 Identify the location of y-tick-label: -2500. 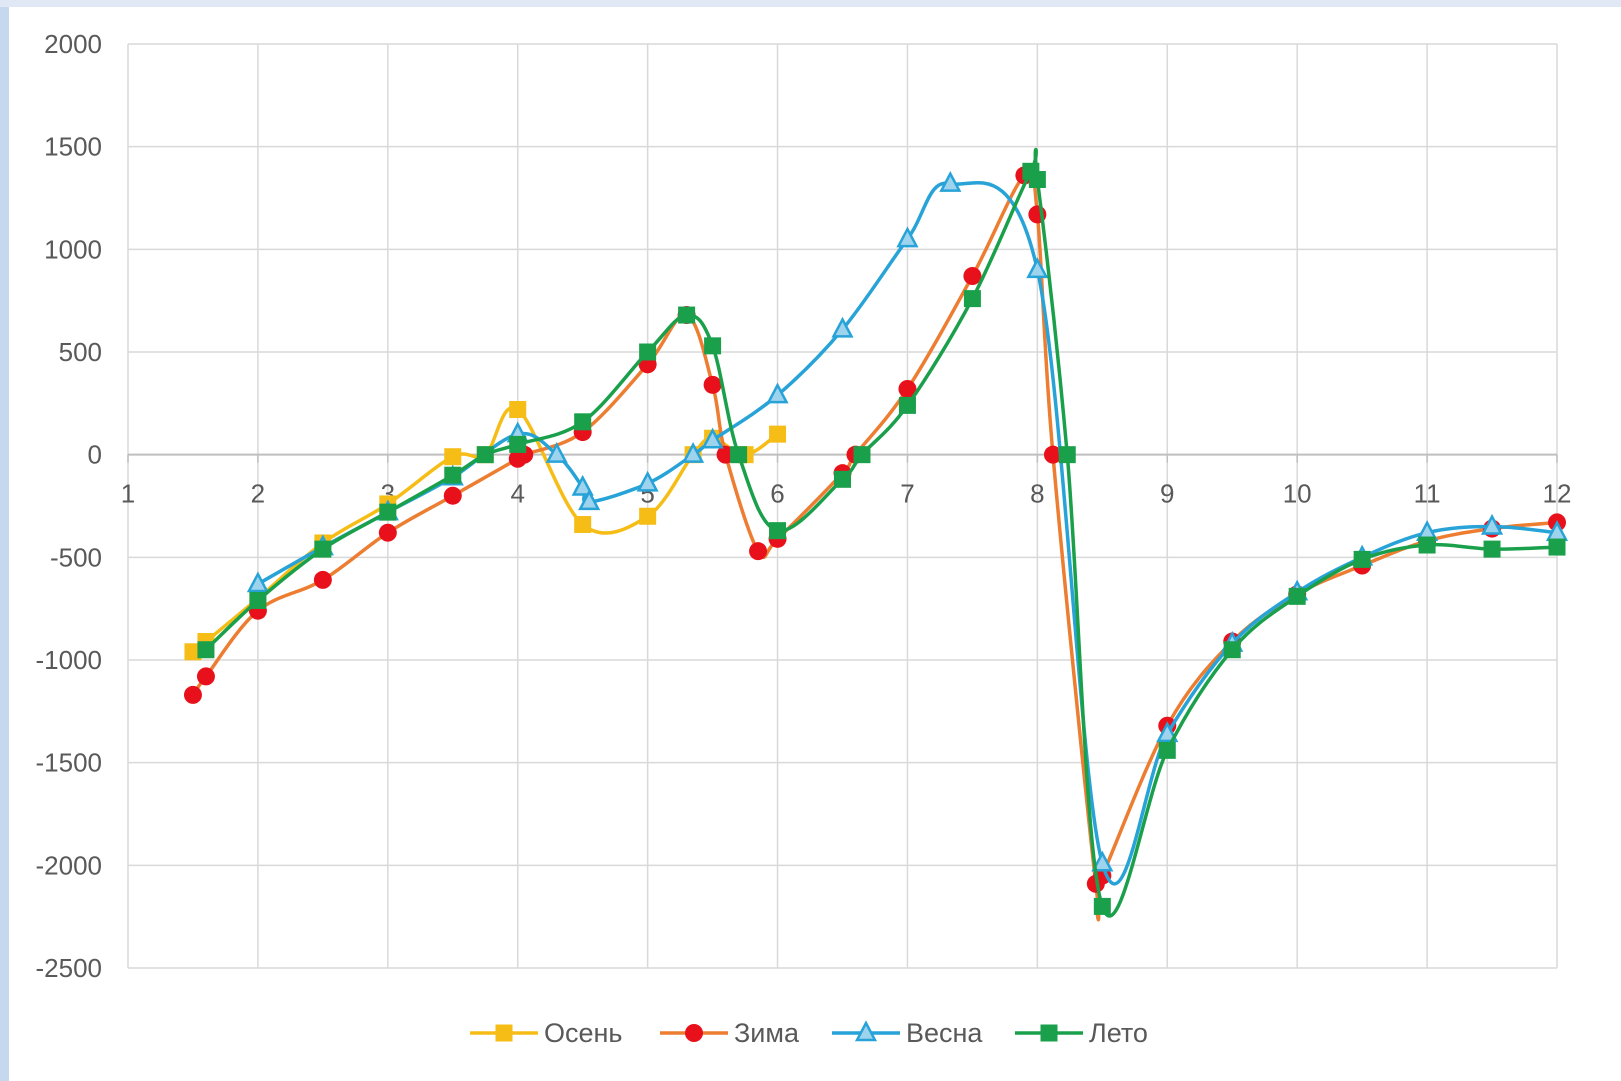
(69, 968).